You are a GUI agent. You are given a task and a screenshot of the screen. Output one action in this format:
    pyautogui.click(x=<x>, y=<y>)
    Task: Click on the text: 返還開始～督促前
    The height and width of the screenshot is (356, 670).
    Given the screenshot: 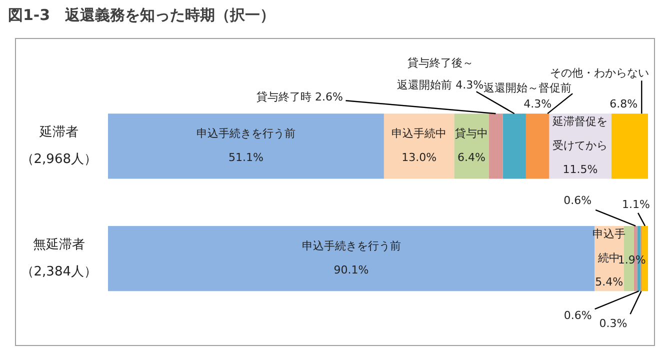 What is the action you would take?
    pyautogui.click(x=528, y=87)
    